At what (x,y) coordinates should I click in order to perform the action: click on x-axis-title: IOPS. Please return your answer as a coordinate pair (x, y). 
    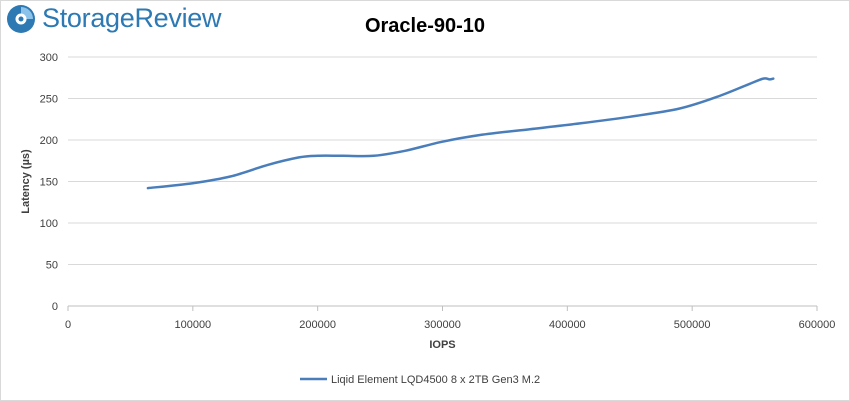
    Looking at the image, I should click on (442, 345).